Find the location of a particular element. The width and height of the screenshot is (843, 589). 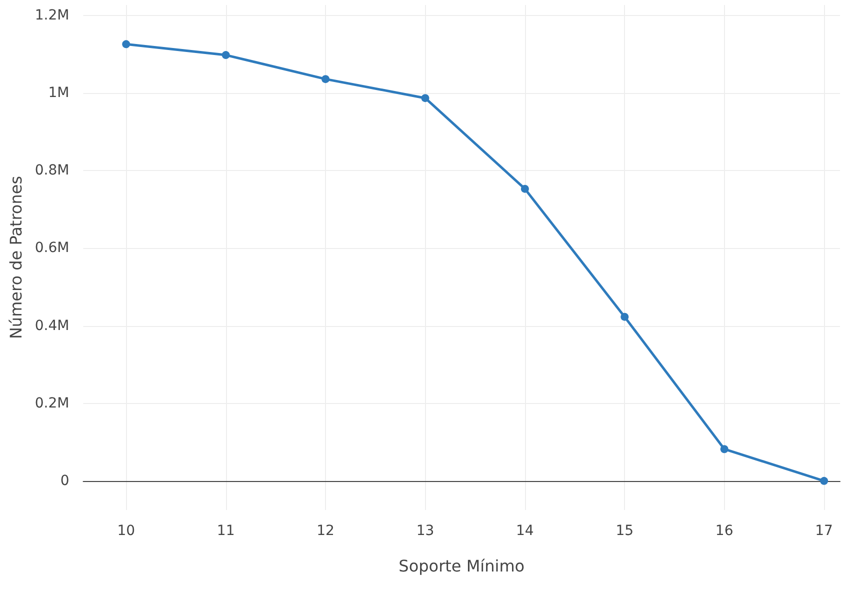

x-tick-label: 11 is located at coordinates (225, 531).